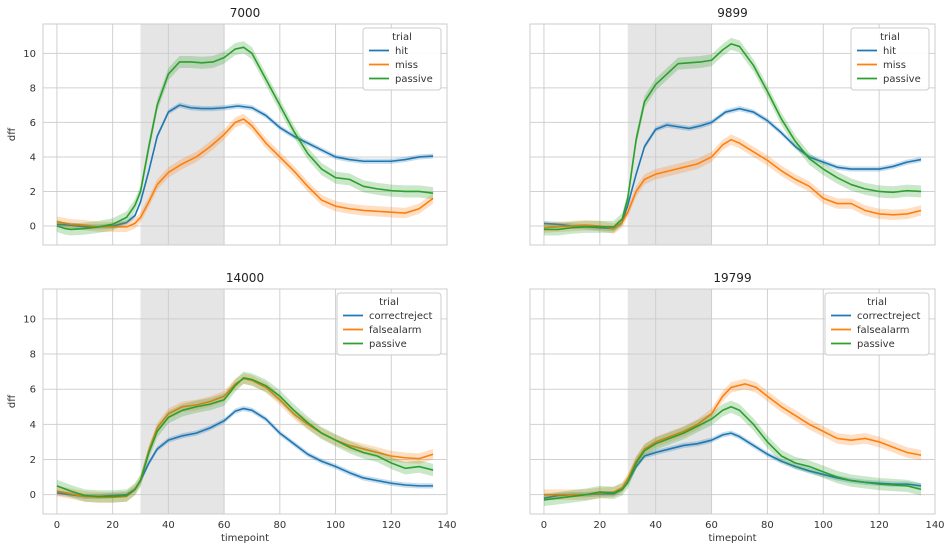 Image resolution: width=948 pixels, height=550 pixels. I want to click on subplot-title: 9899, so click(732, 13).